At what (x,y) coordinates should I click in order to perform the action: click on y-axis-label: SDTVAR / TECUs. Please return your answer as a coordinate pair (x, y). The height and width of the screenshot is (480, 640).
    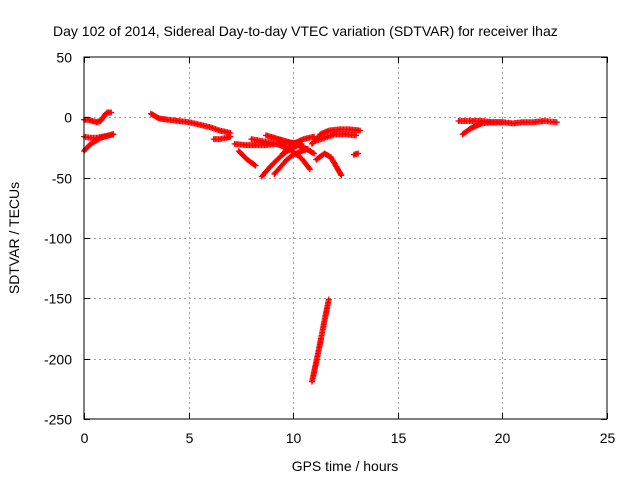
    Looking at the image, I should click on (14, 238).